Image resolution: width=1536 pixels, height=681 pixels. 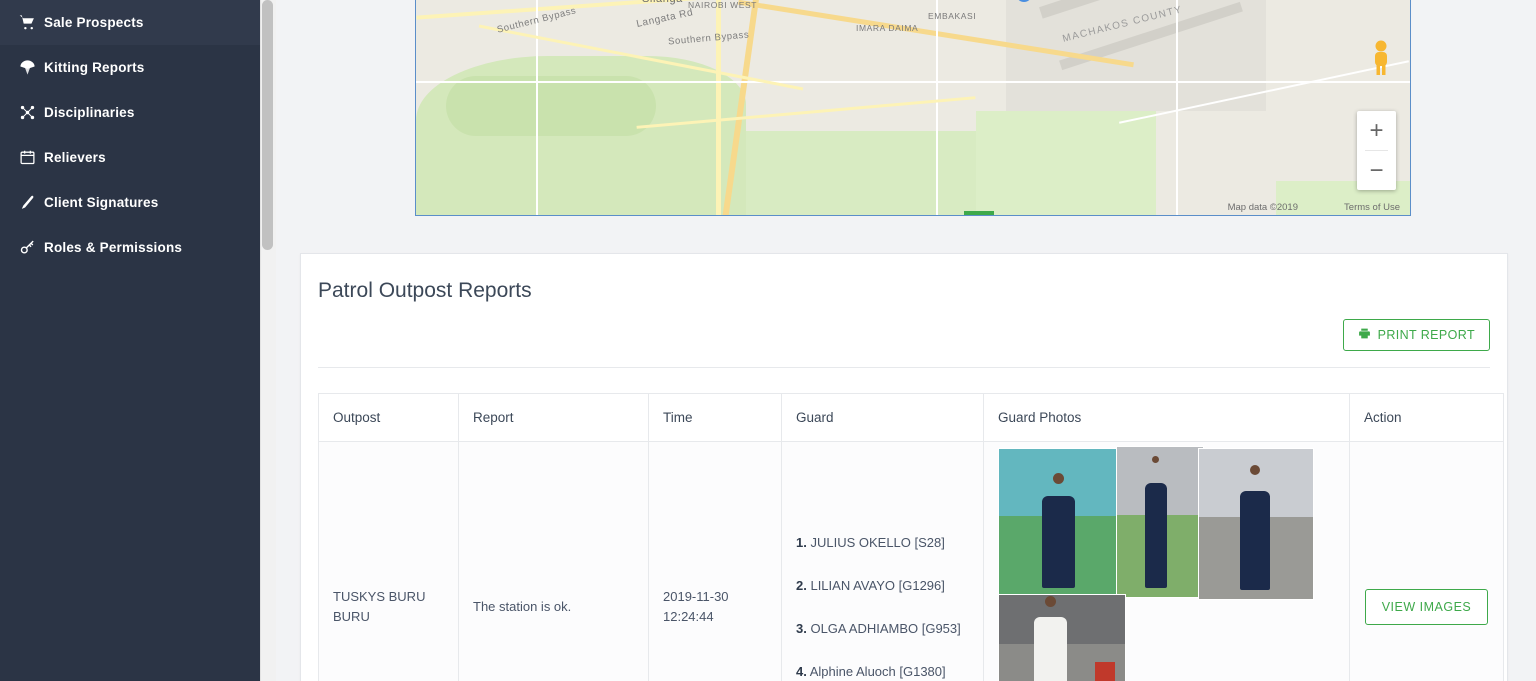 I want to click on outpost-name: TUSKYS BURU BURU, so click(x=379, y=606).